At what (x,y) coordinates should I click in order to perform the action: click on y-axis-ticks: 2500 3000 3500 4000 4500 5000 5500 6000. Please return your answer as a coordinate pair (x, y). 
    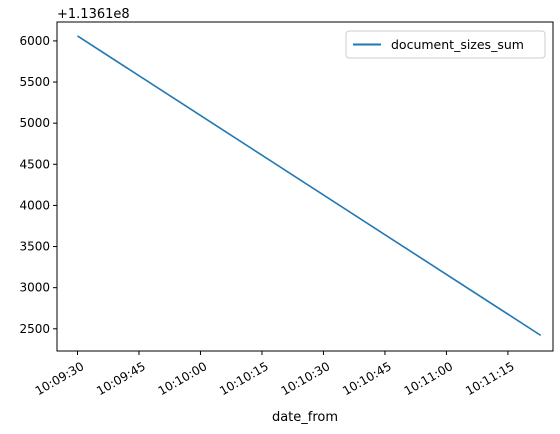
    Looking at the image, I should click on (38, 185).